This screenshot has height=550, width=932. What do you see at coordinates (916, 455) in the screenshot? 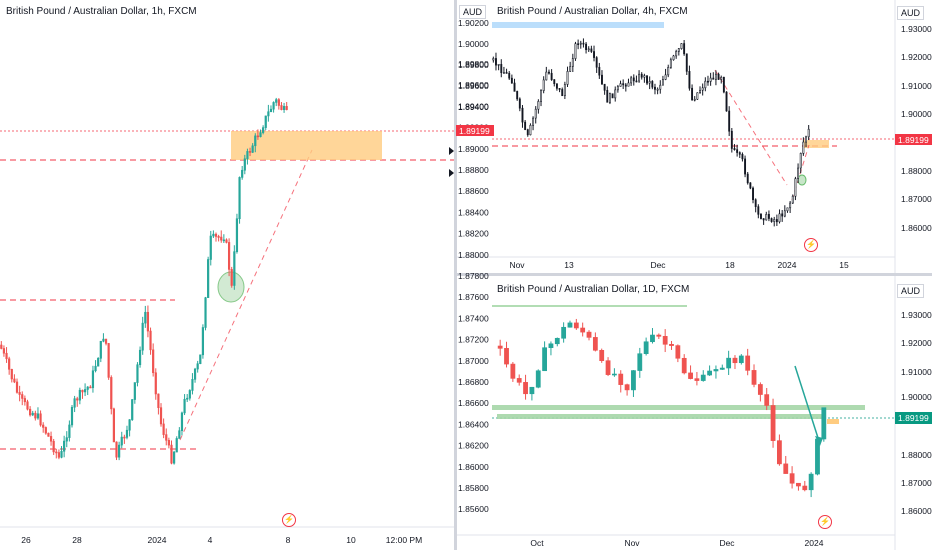
I see `price-axis-label: 1.88000` at bounding box center [916, 455].